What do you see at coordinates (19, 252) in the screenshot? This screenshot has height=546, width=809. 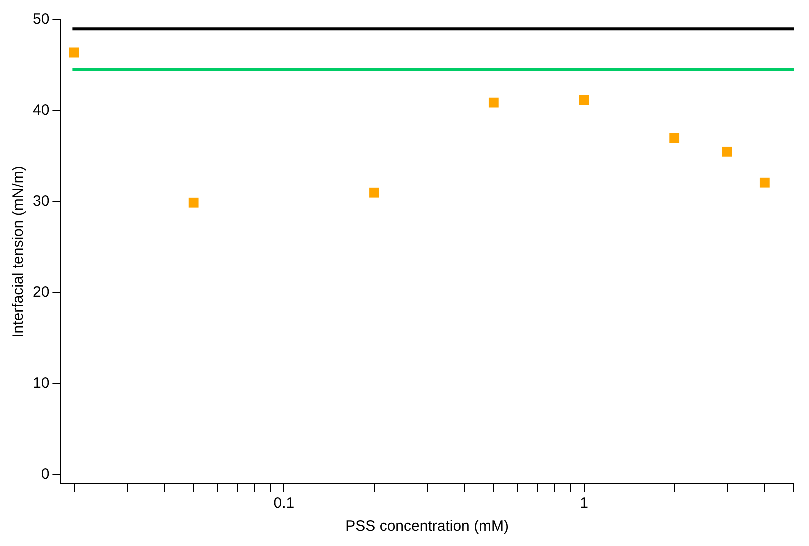 I see `y-axis-title: Interfacial tension (mN/m)` at bounding box center [19, 252].